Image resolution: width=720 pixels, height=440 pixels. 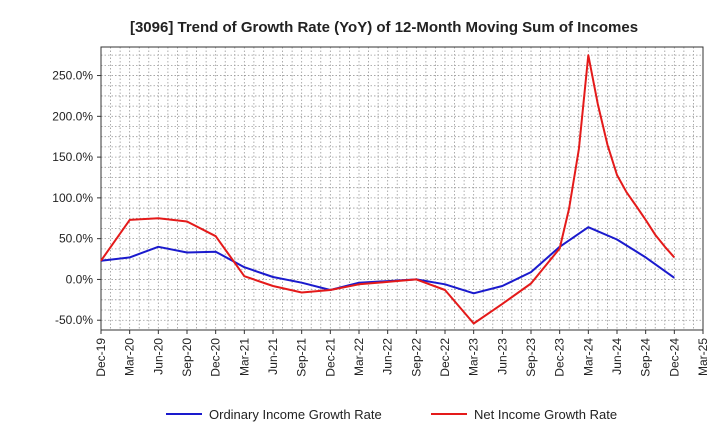 I want to click on legend-label: Ordinary Income Growth Rate, so click(x=295, y=414).